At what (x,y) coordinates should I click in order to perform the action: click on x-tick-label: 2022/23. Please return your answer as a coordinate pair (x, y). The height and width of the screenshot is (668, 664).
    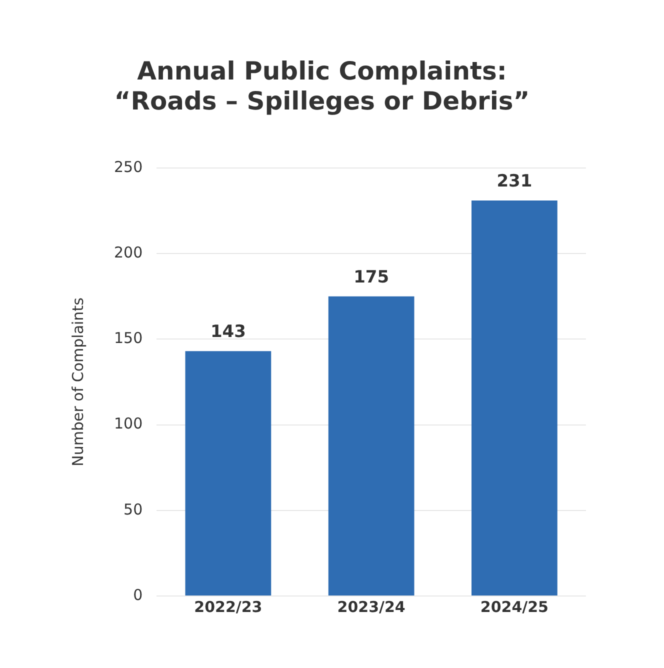
    Looking at the image, I should click on (228, 607).